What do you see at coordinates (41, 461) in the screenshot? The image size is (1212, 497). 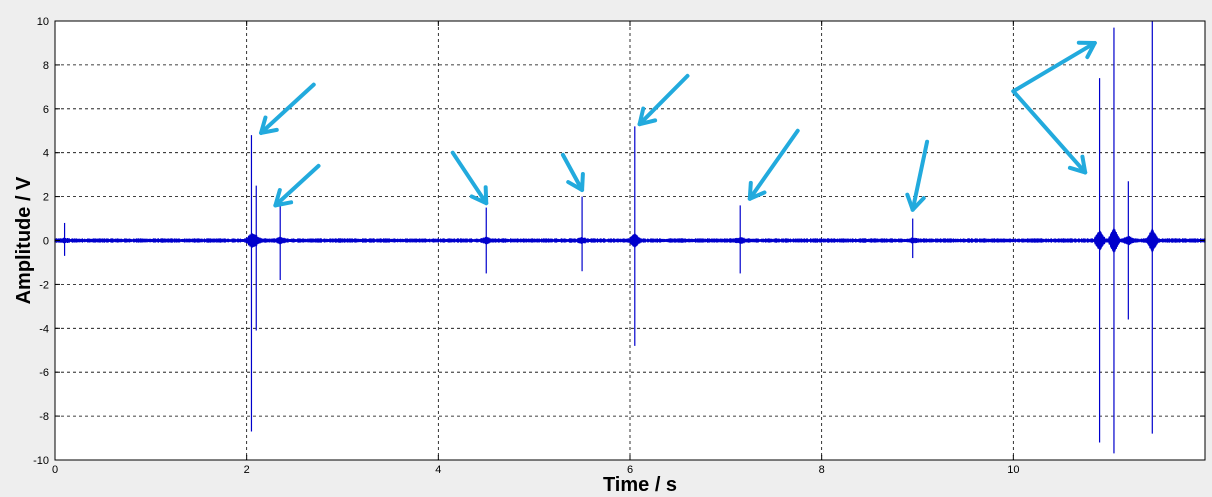 I see `y-tick-label: -10` at bounding box center [41, 461].